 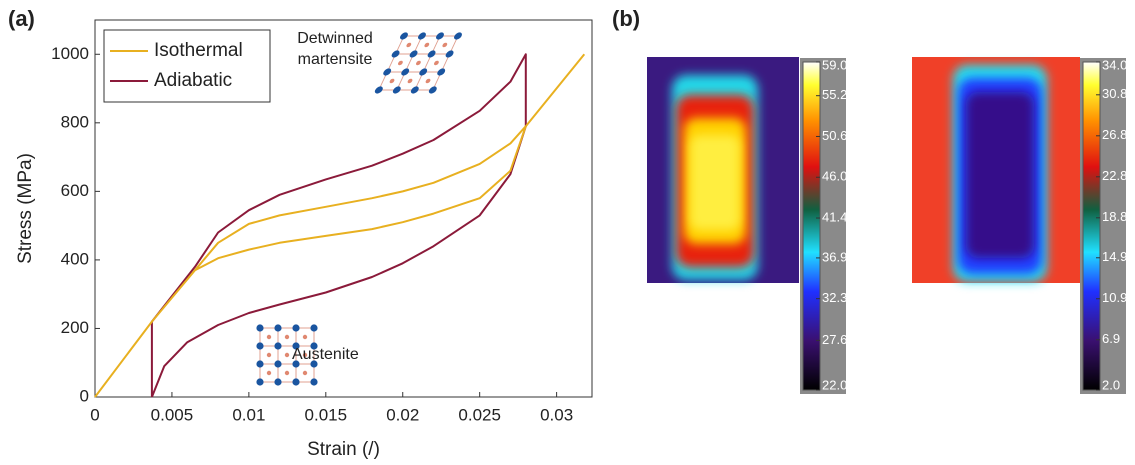 What do you see at coordinates (1114, 134) in the screenshot?
I see `colorbar-label: 26.8` at bounding box center [1114, 134].